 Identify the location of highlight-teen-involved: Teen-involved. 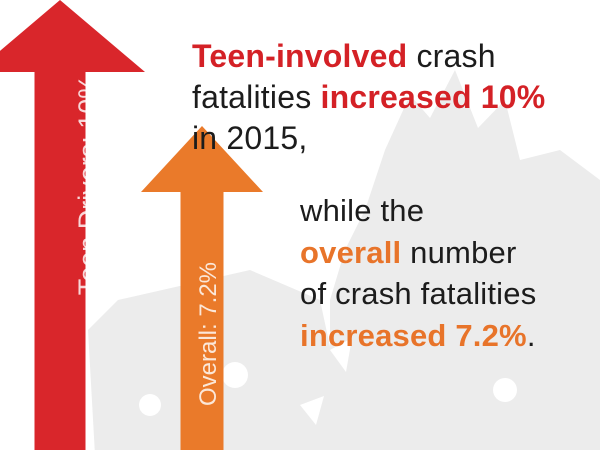
(300, 56).